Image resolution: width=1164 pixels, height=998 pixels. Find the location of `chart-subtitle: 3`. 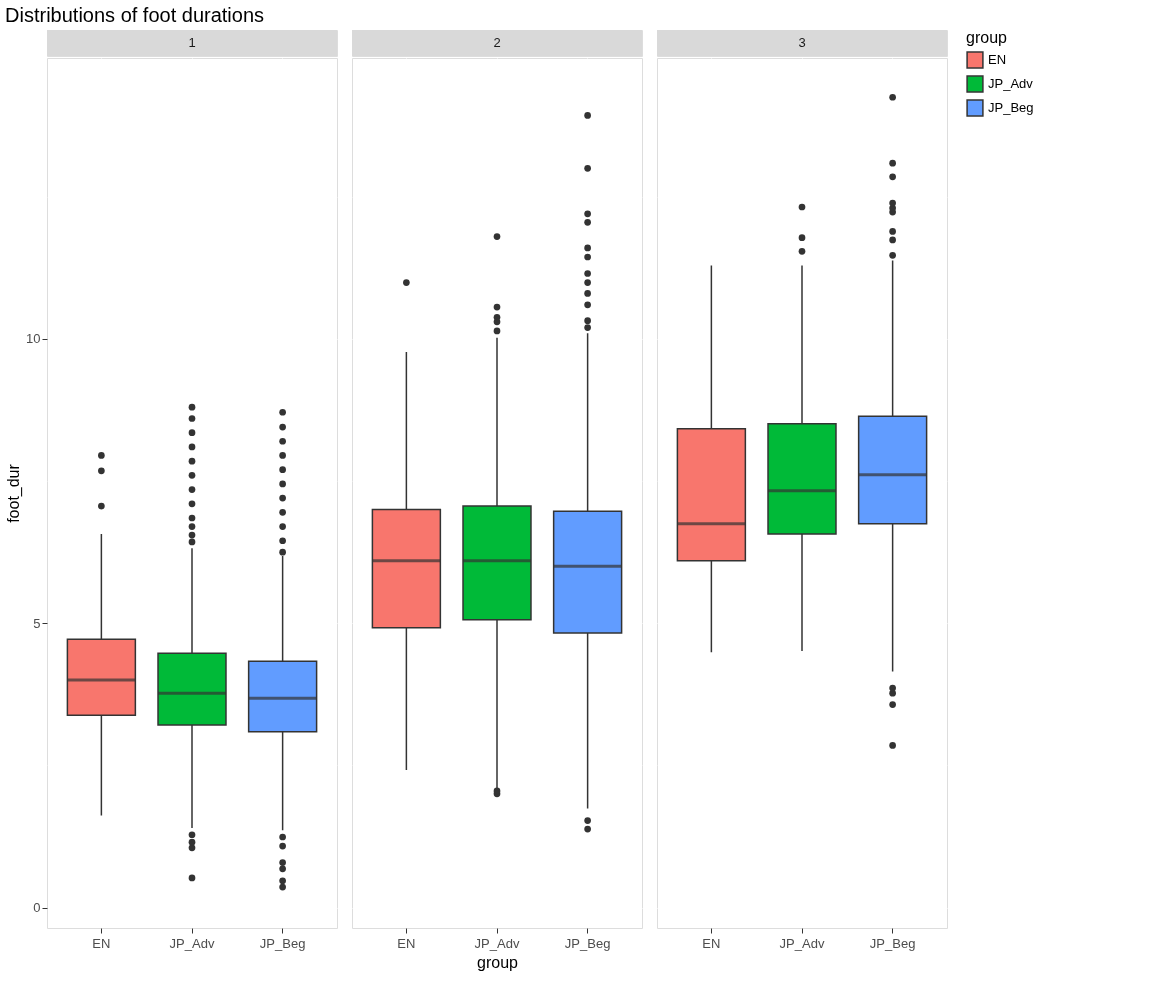

chart-subtitle: 3 is located at coordinates (802, 42).